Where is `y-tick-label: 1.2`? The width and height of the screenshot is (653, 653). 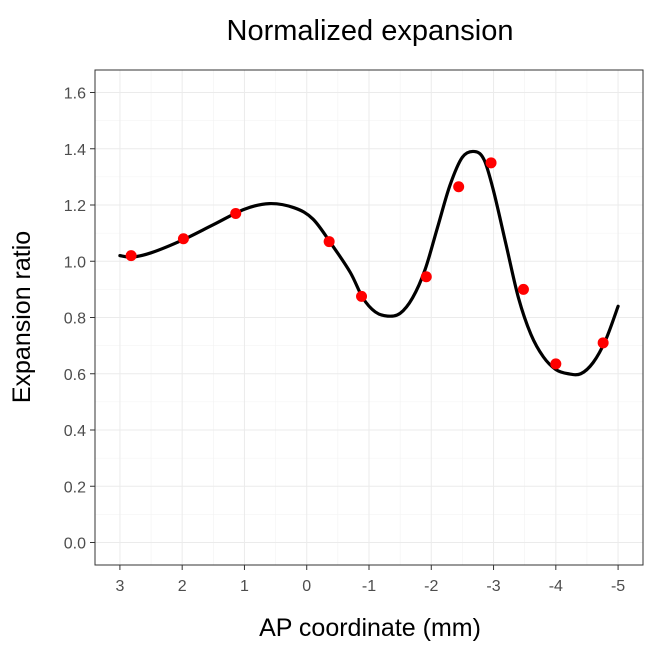 y-tick-label: 1.2 is located at coordinates (75, 206).